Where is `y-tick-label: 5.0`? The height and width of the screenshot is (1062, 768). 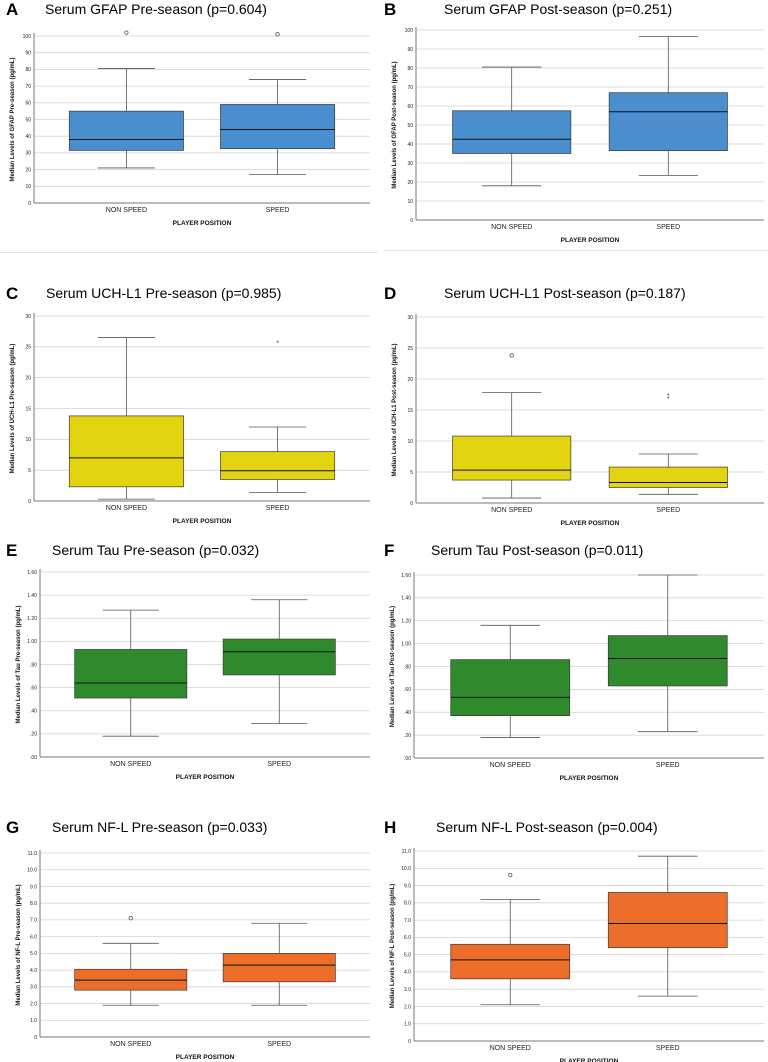 y-tick-label: 5.0 is located at coordinates (407, 955).